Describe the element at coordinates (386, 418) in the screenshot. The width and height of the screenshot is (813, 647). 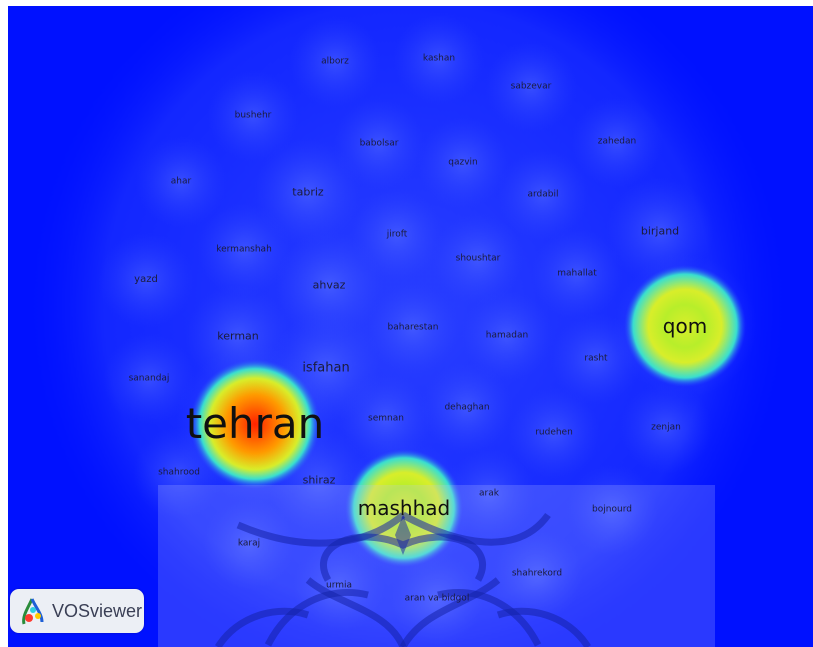
I see `term-label-semnan: semnan` at that location.